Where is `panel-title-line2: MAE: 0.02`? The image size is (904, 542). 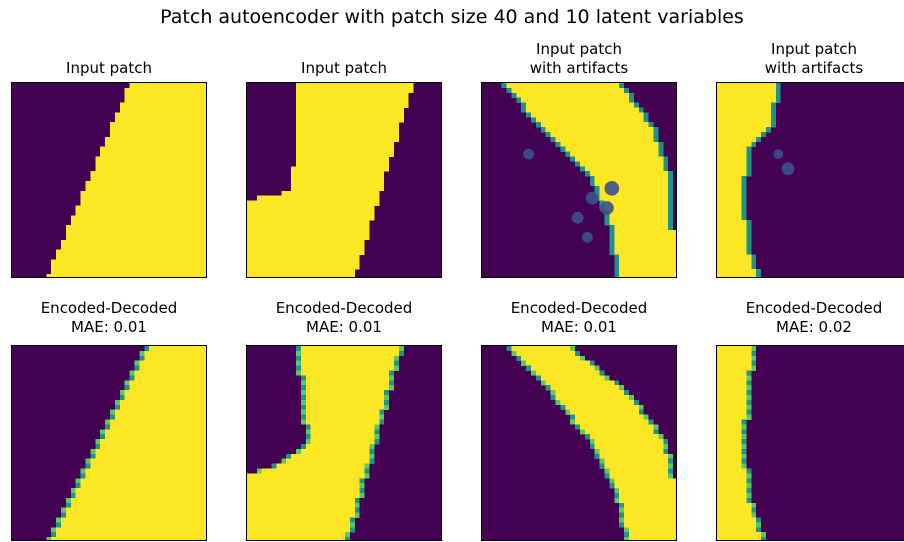 panel-title-line2: MAE: 0.02 is located at coordinates (814, 327).